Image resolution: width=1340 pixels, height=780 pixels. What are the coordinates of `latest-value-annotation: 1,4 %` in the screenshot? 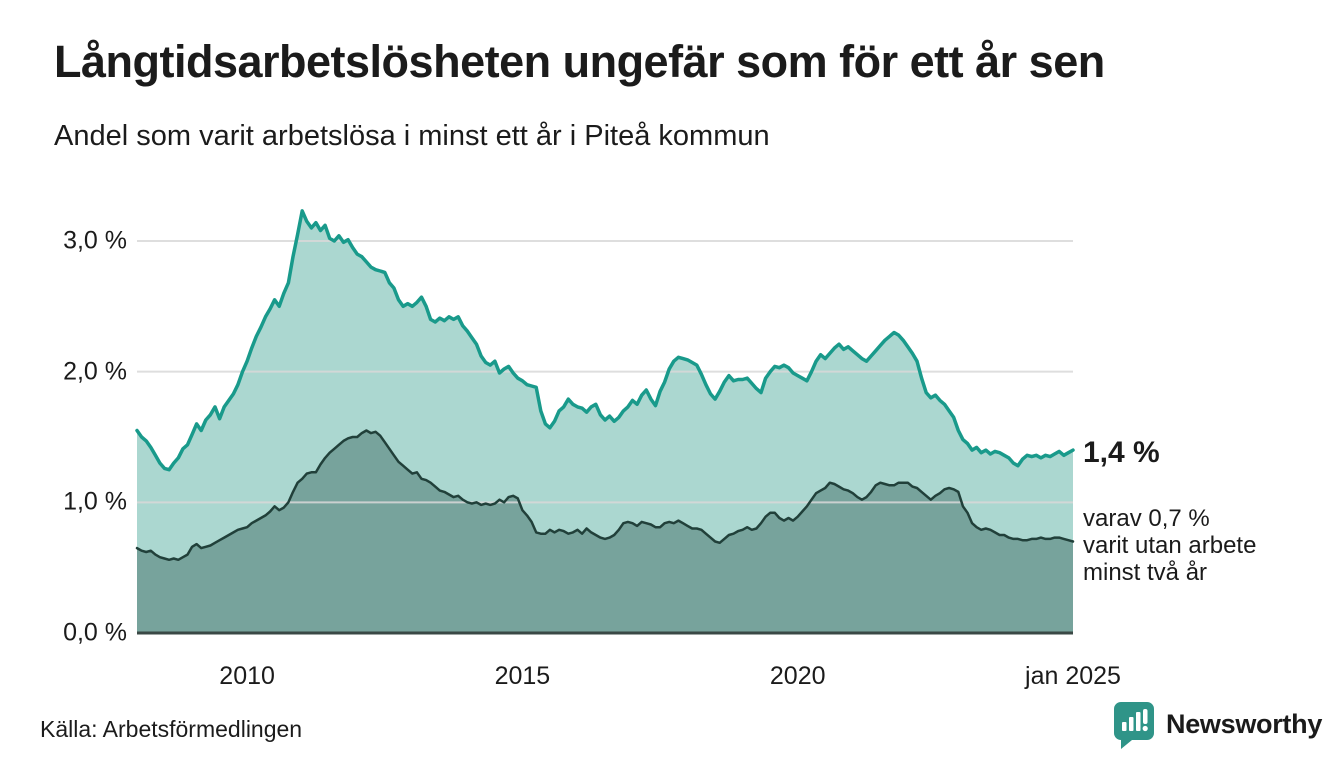 It's located at (1121, 452).